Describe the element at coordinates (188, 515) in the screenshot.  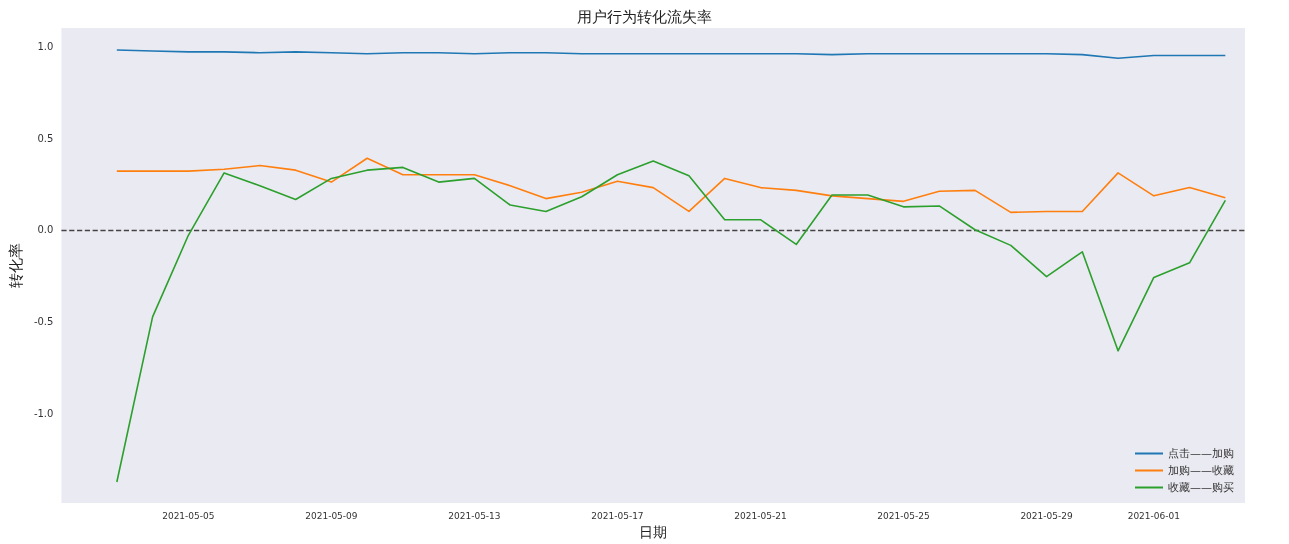
I see `x-tick-label: 2021-05-05` at that location.